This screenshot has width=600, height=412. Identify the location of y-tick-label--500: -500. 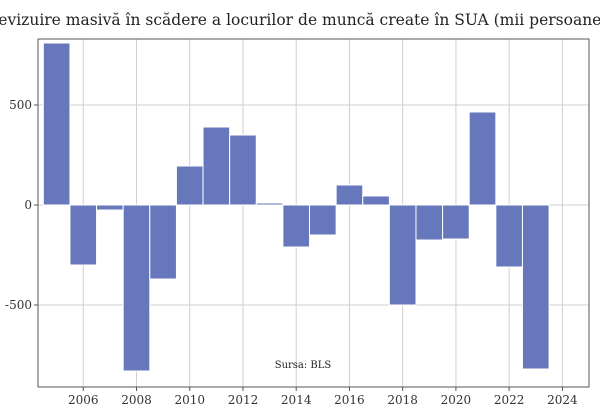
(18, 305).